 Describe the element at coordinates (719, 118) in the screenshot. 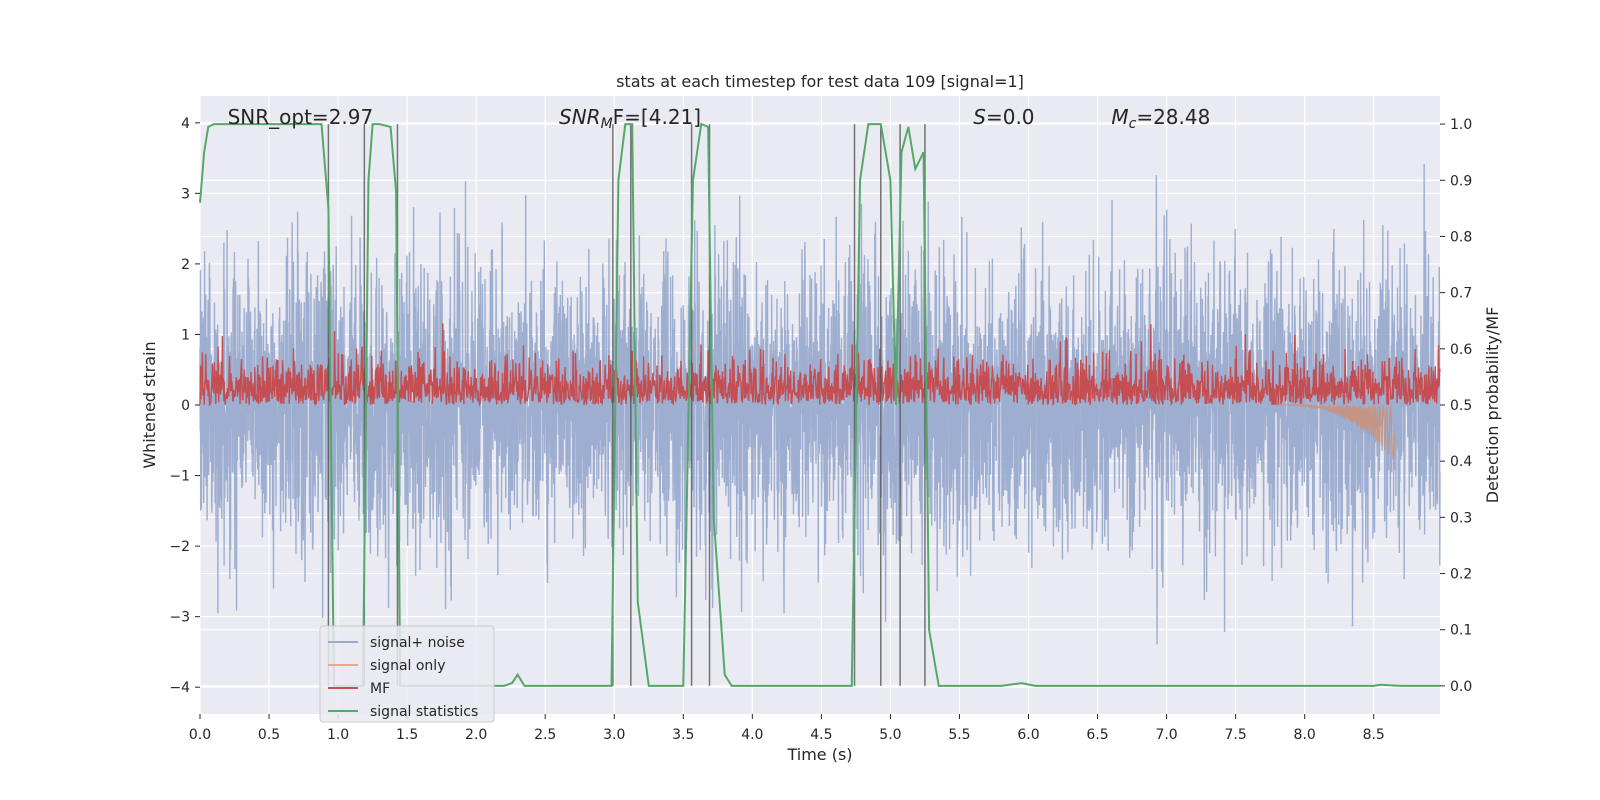

I see `annotations: SNR_opt=2.97 SNRMF=[4.21] S=0.0 Mc=28.48` at that location.